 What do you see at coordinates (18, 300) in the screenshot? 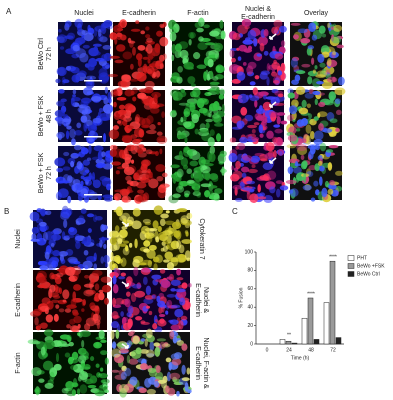
I see `label: E-cadherin` at bounding box center [18, 300].